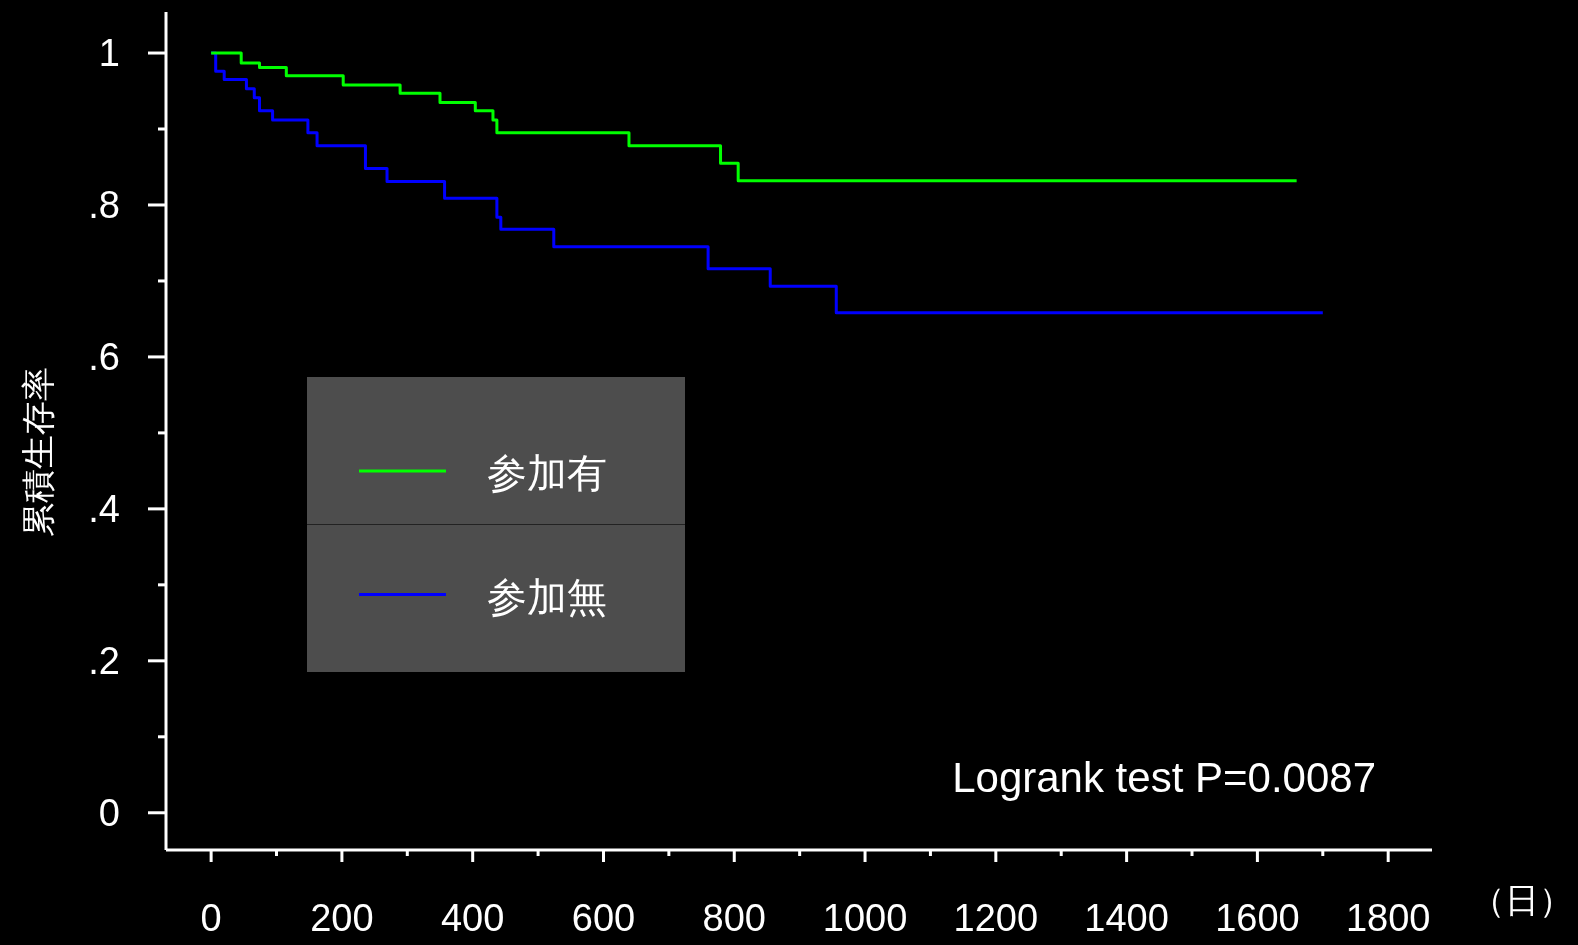 The width and height of the screenshot is (1578, 945). Describe the element at coordinates (865, 918) in the screenshot. I see `x-tick-label: 1000` at that location.